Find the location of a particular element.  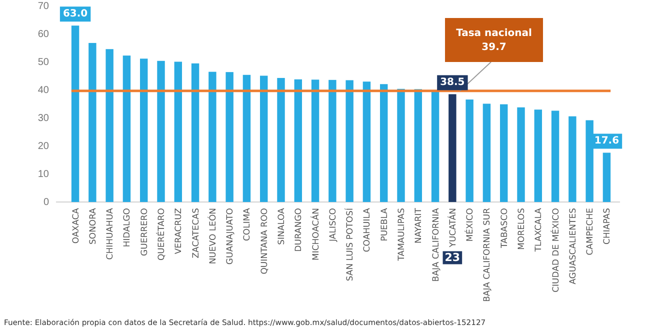

x-tick-label: OAXACA is located at coordinates (76, 226).